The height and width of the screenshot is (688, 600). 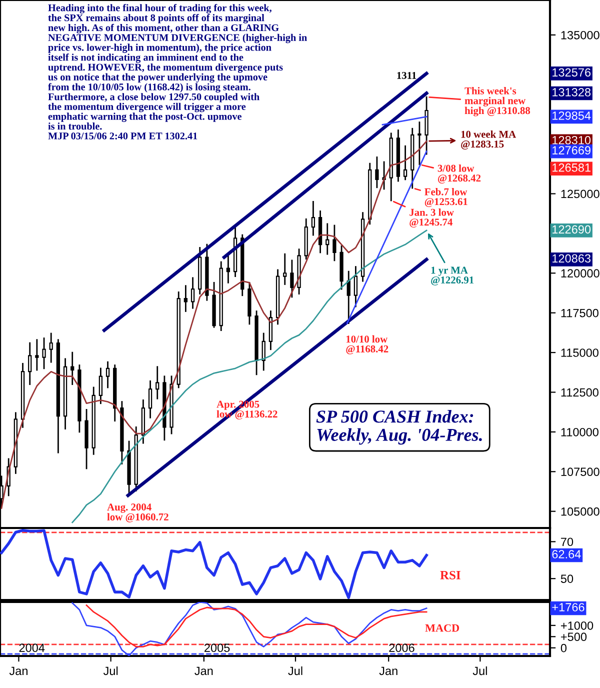 I want to click on annotation: 2005, so click(x=217, y=648).